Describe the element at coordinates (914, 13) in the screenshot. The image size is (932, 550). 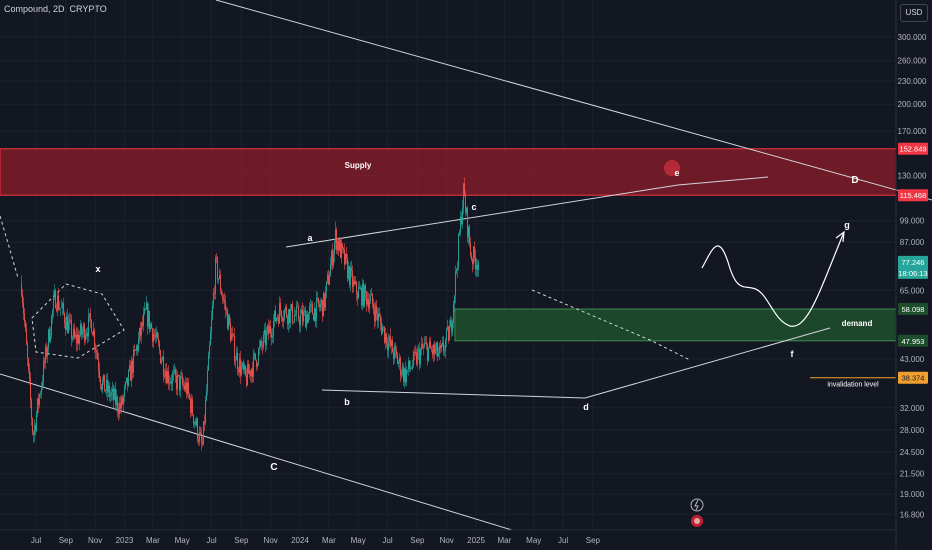
I see `currency-selector: USD` at that location.